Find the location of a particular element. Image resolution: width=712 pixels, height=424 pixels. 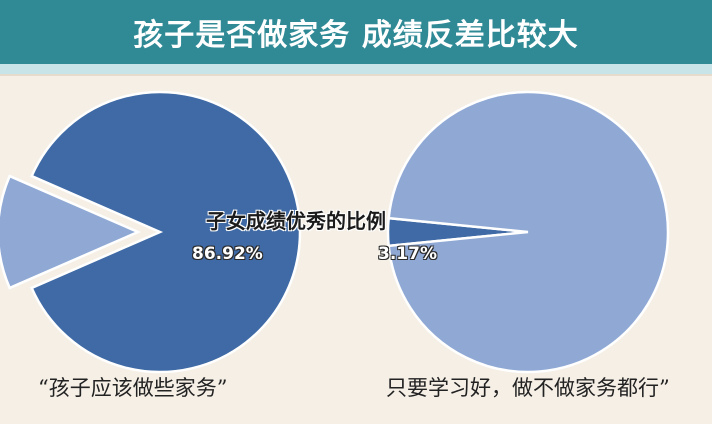

chart-title: 子女成绩优秀的比例 is located at coordinates (296, 221).